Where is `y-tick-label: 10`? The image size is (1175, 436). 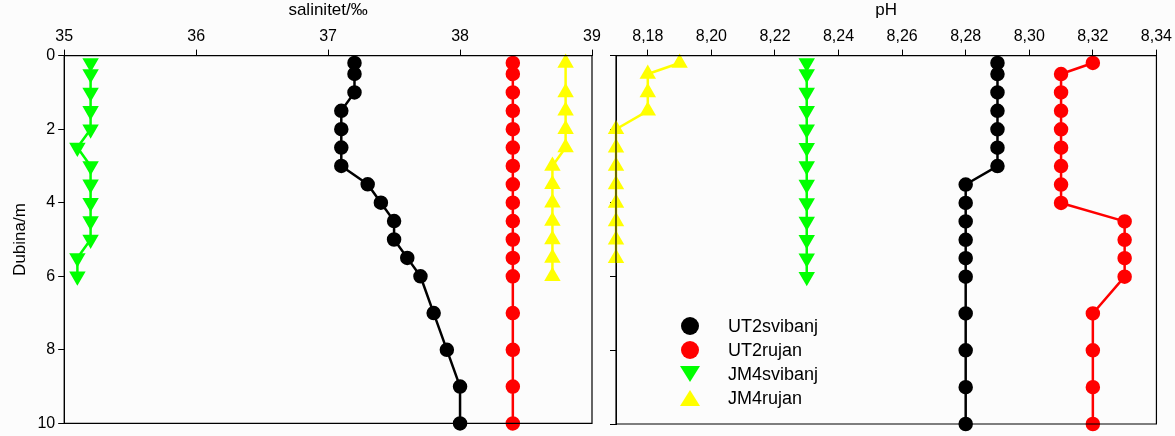 y-tick-label: 10 is located at coordinates (46, 422).